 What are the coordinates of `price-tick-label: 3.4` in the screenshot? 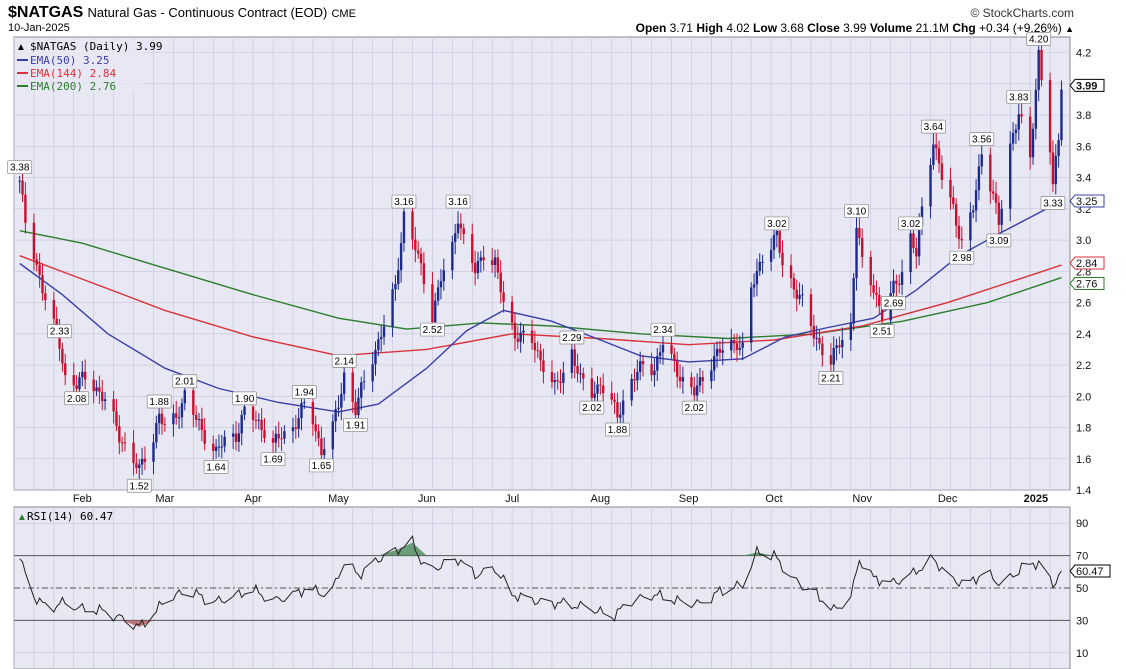 It's located at (1083, 179).